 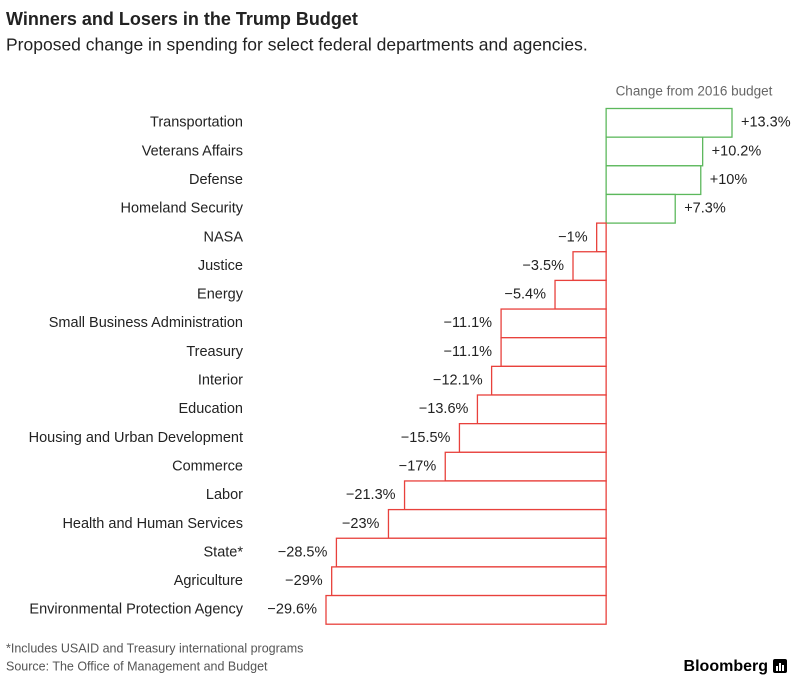 I want to click on value-label: −3.5%, so click(x=543, y=266).